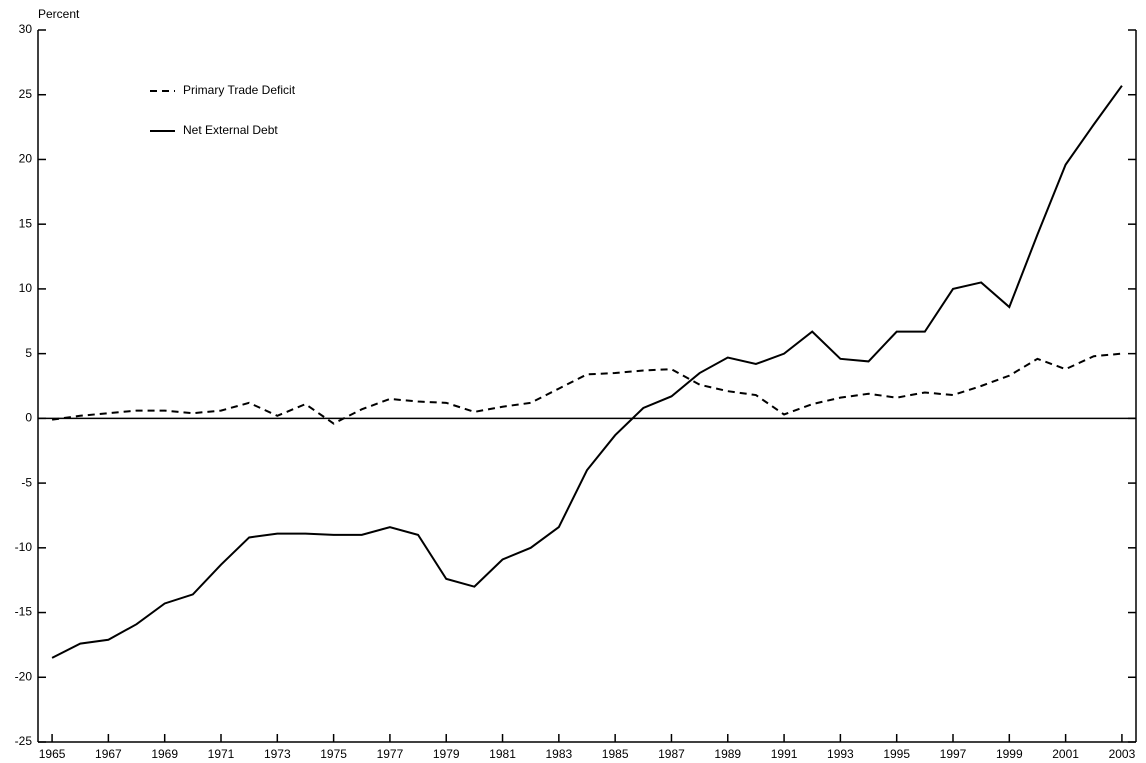 The height and width of the screenshot is (763, 1146). I want to click on y-tick-label: -15, so click(24, 612).